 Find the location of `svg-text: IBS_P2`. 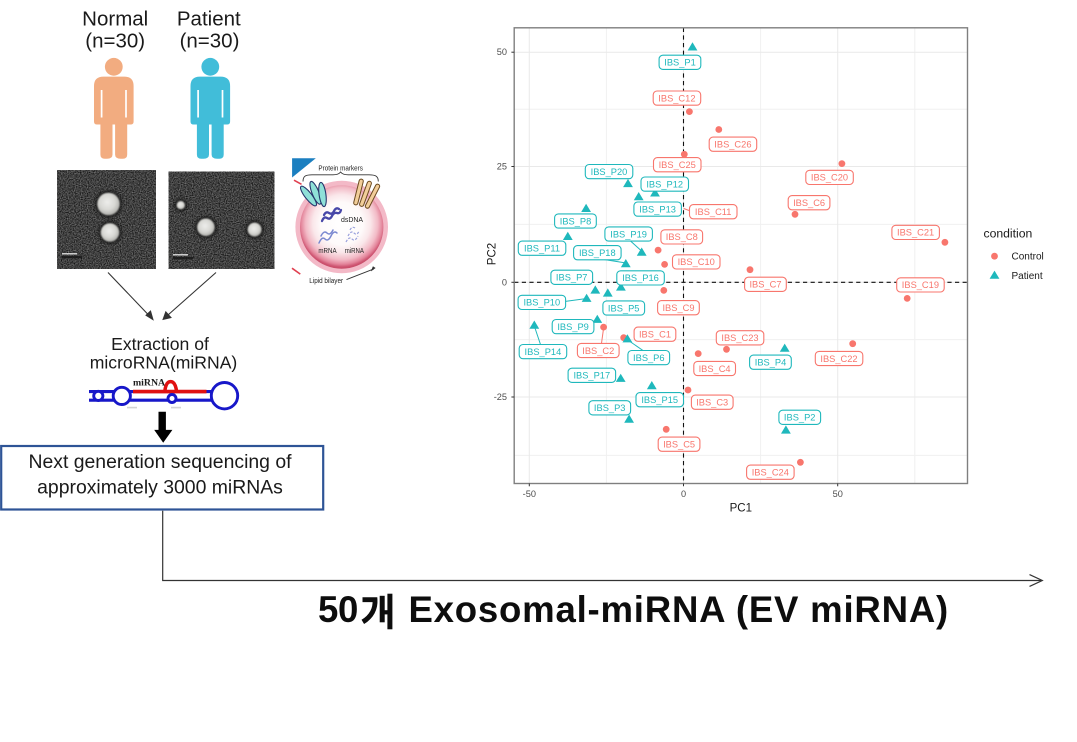

svg-text: IBS_P2 is located at coordinates (800, 418).